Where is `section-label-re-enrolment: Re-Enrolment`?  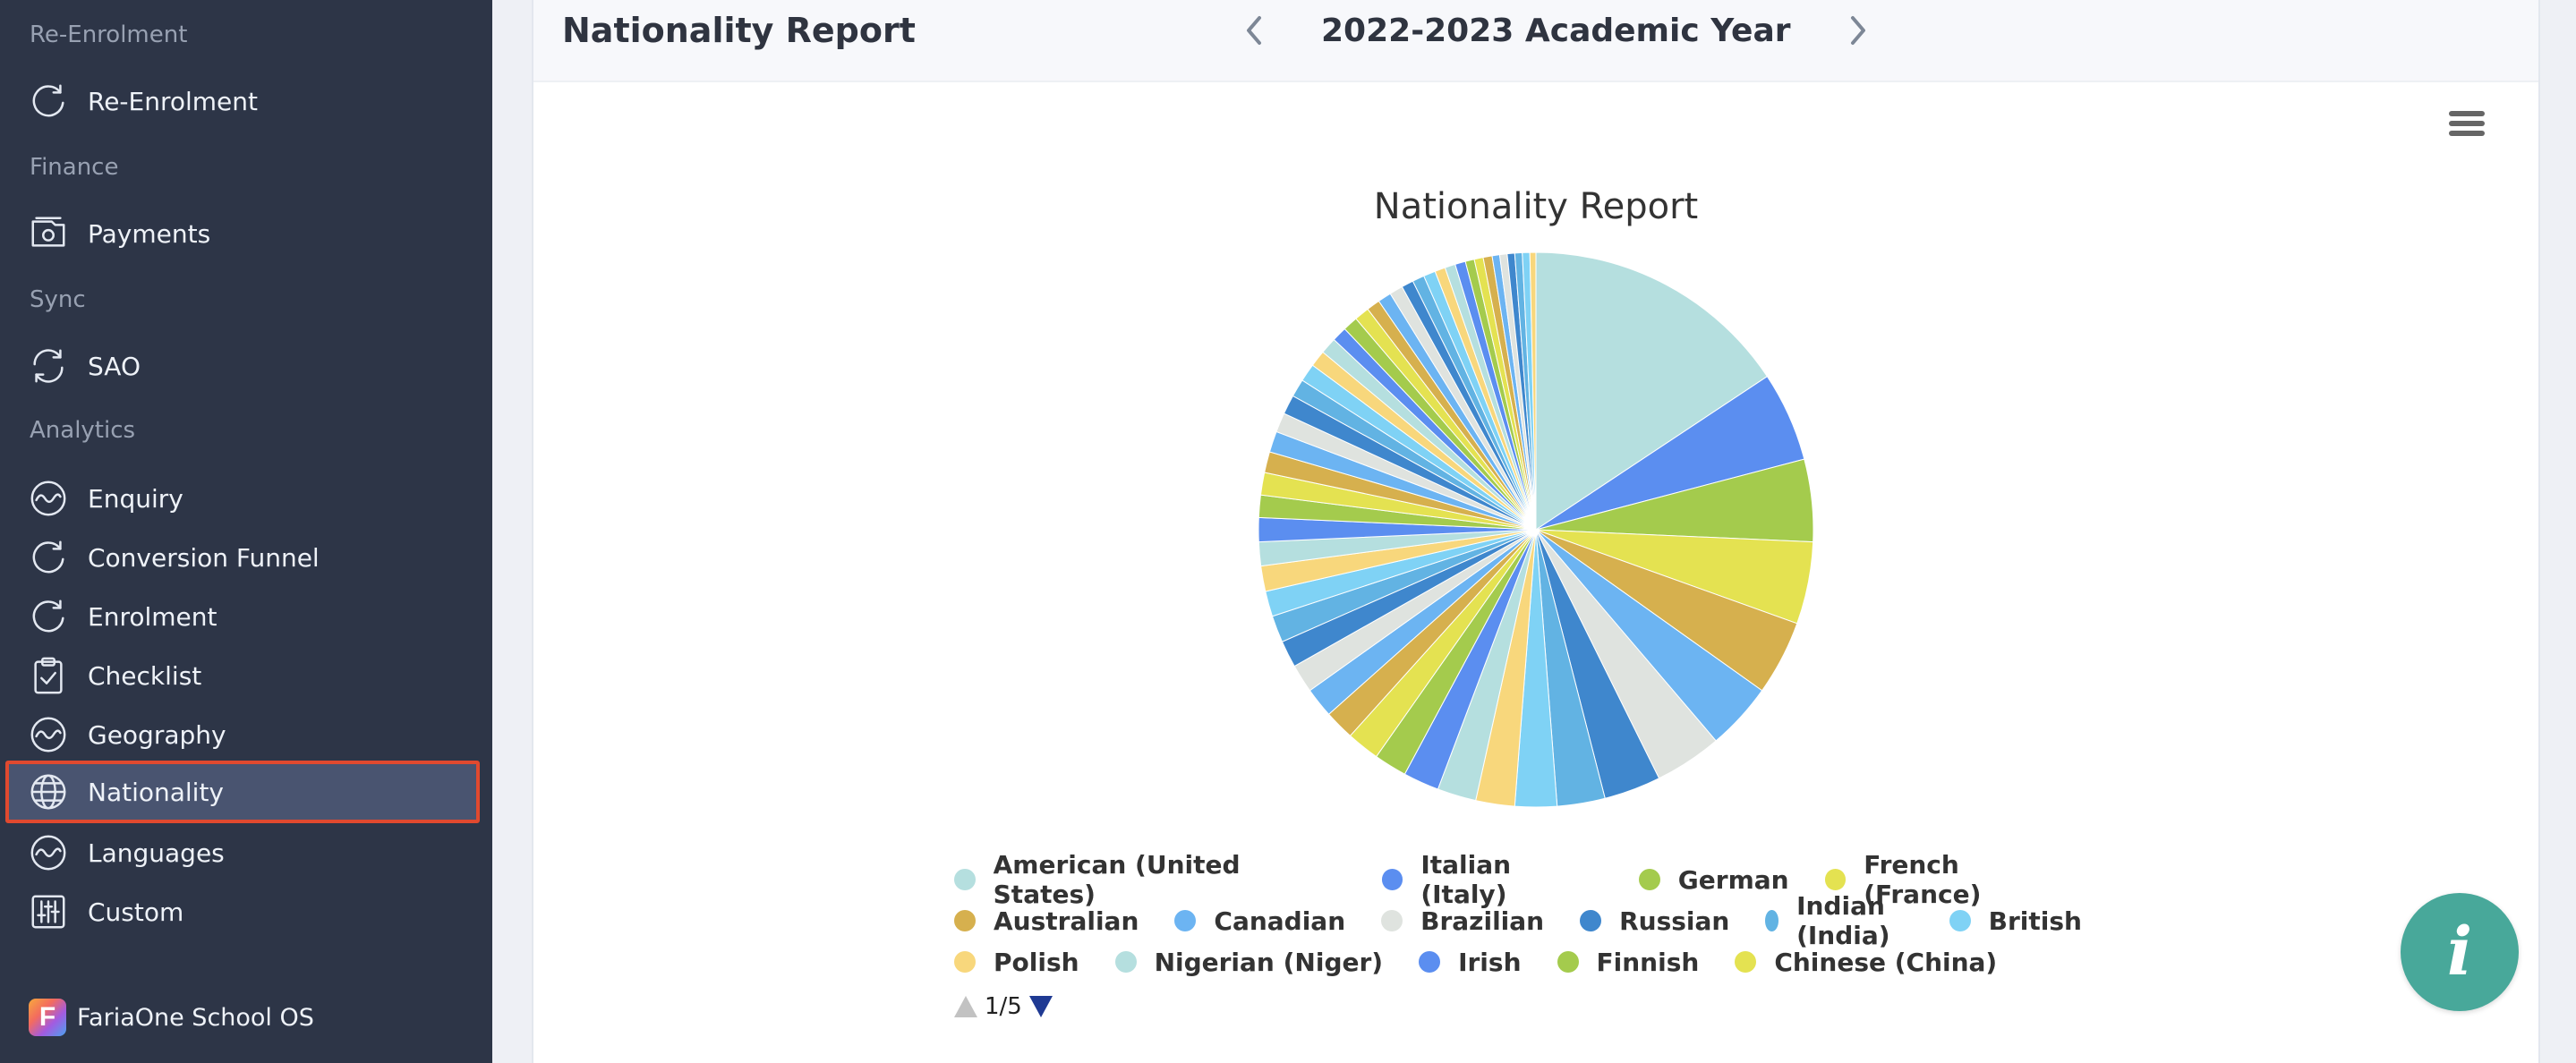 section-label-re-enrolment: Re-Enrolment is located at coordinates (109, 34).